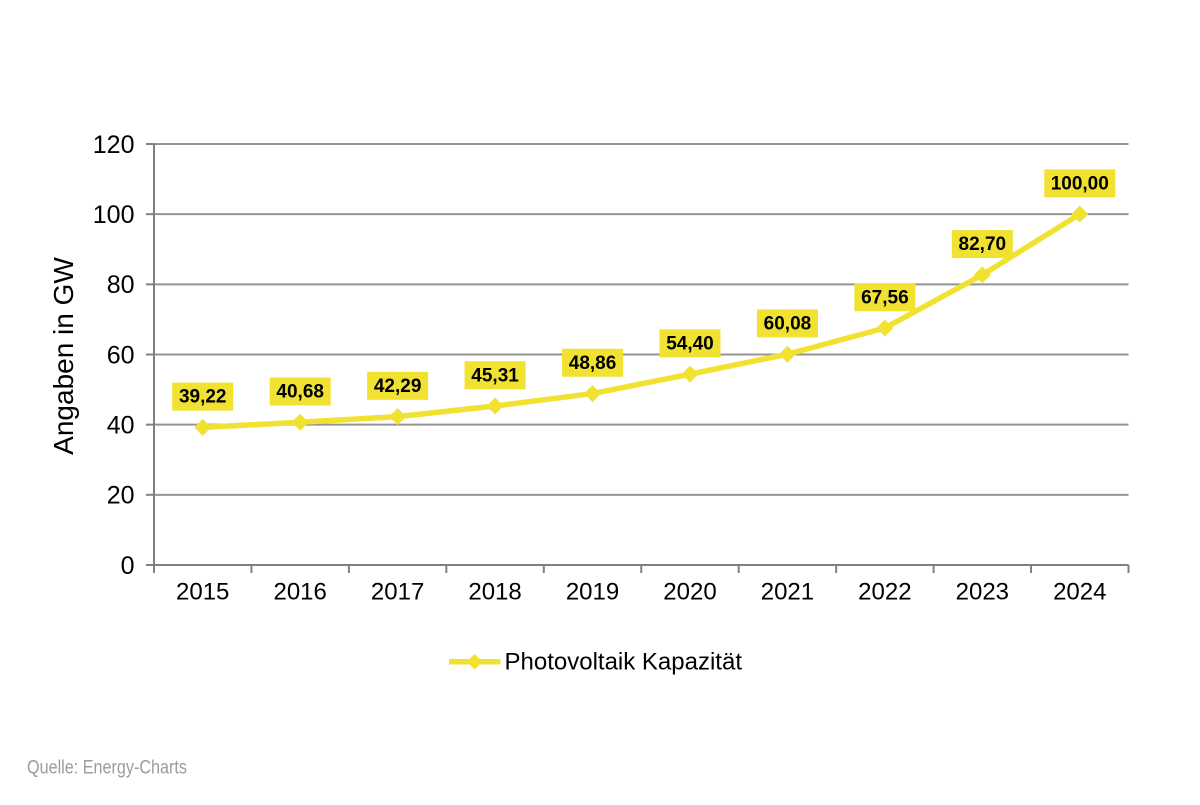  Describe the element at coordinates (63, 356) in the screenshot. I see `svg-text: Angaben in GW` at that location.